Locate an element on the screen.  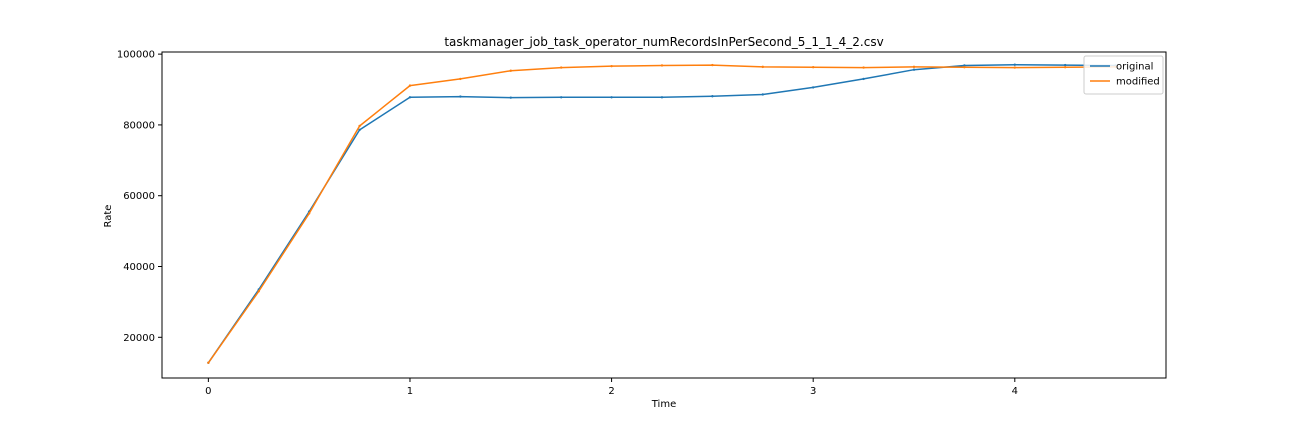
x-axis-title: Time is located at coordinates (663, 404).